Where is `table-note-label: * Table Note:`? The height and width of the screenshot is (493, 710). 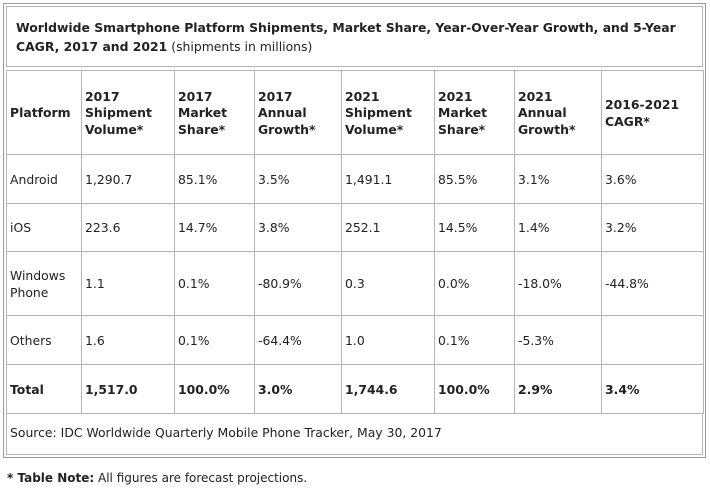
table-note-label: * Table Note: is located at coordinates (51, 478).